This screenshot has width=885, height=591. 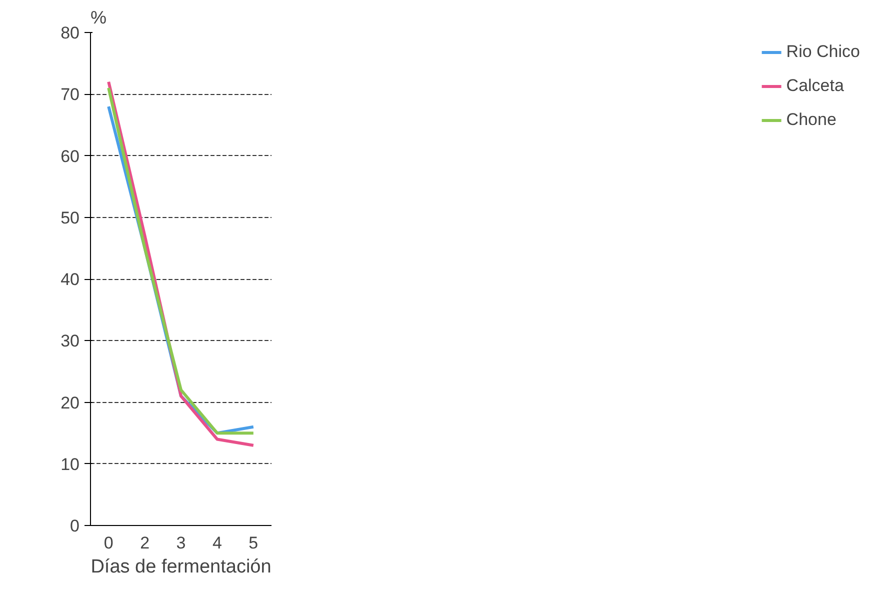 What do you see at coordinates (70, 218) in the screenshot?
I see `y-tick-label: 50` at bounding box center [70, 218].